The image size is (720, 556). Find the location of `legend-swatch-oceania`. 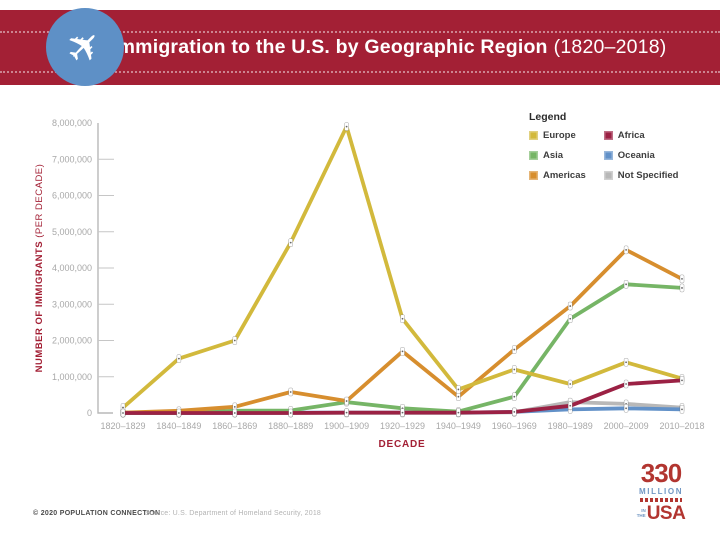

legend-swatch-oceania is located at coordinates (608, 155).